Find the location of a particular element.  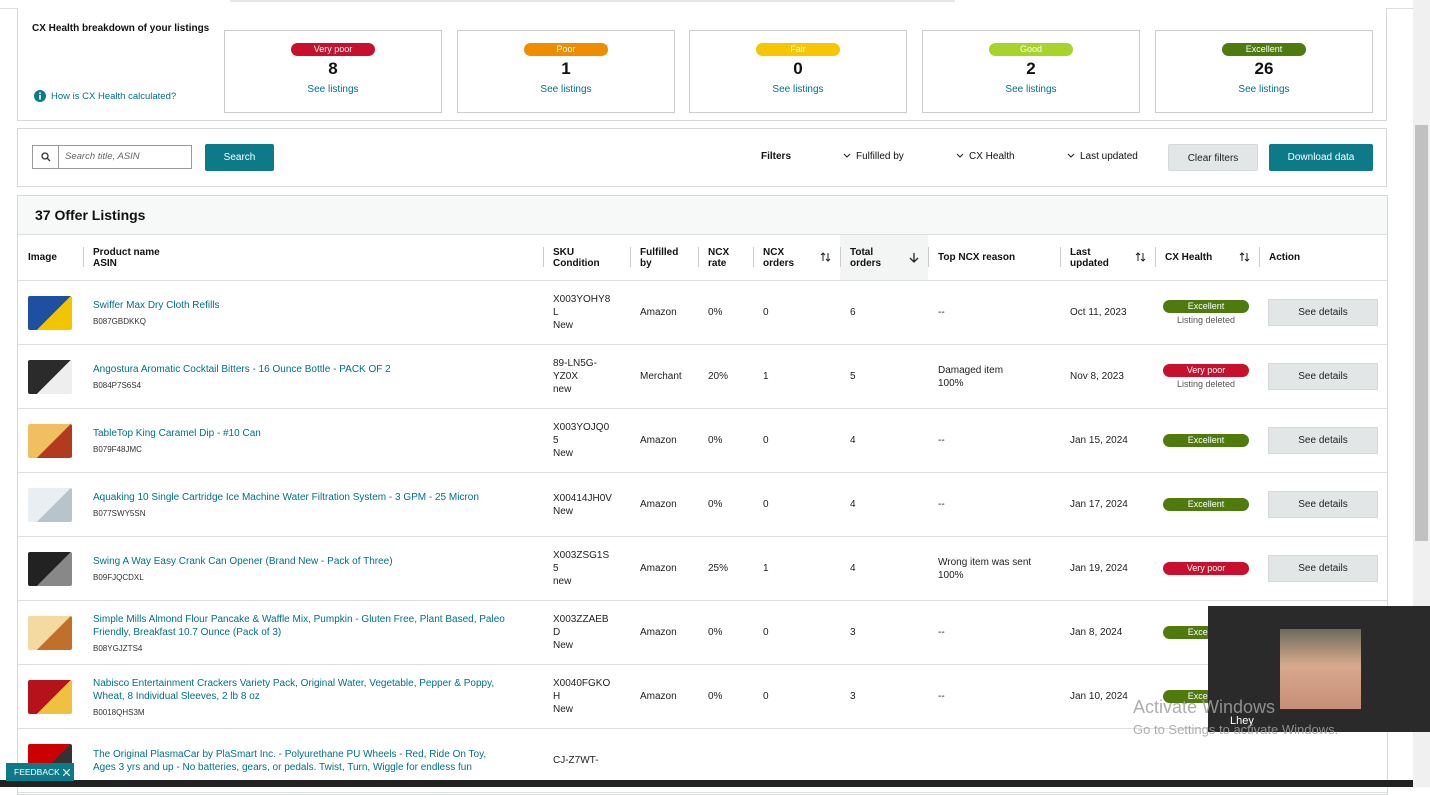

updated-cell: Jan 17, 2024 is located at coordinates (1107, 504).